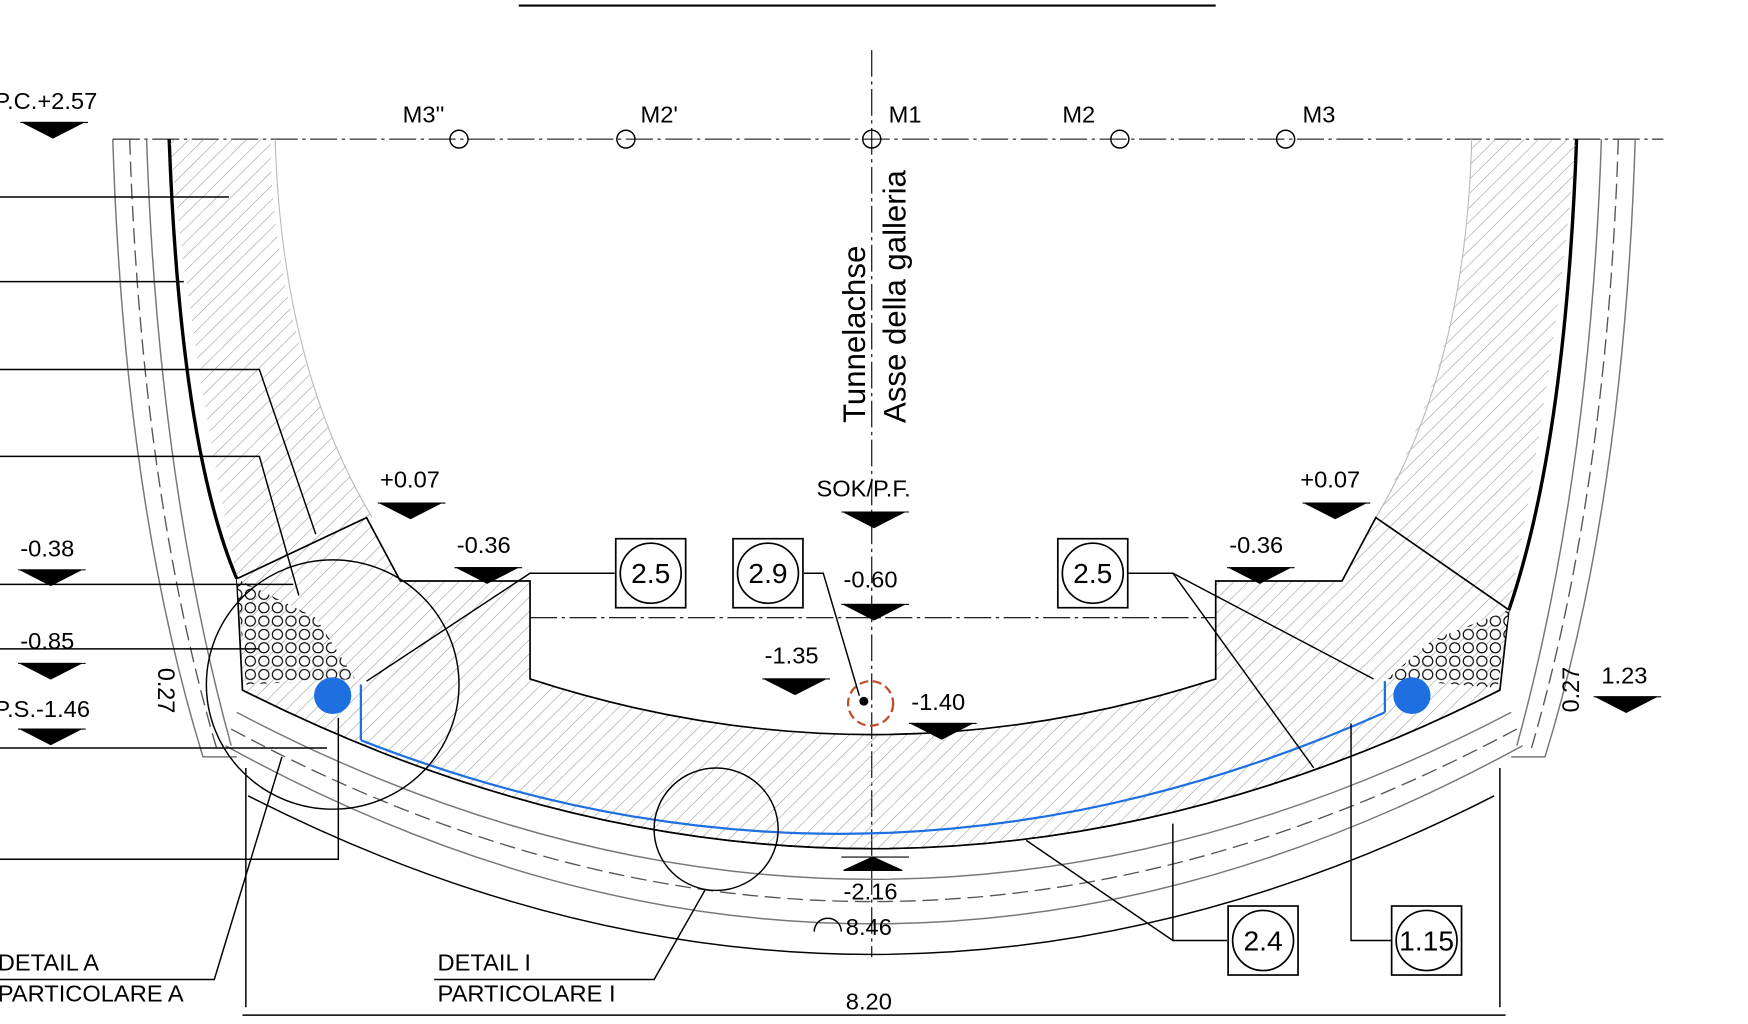 The image size is (1748, 1024). Describe the element at coordinates (424, 115) in the screenshot. I see `marker-label: M3''` at that location.